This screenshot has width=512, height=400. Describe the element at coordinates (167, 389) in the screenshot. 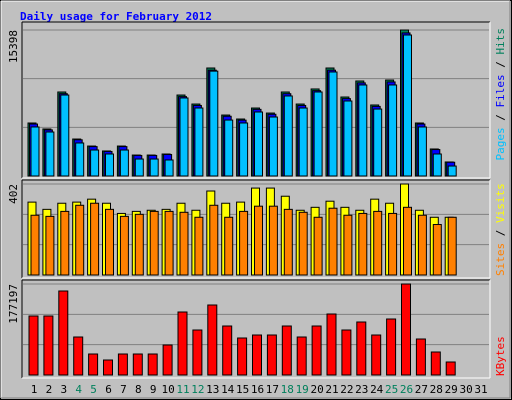

I see `x-tick-label: 10` at that location.